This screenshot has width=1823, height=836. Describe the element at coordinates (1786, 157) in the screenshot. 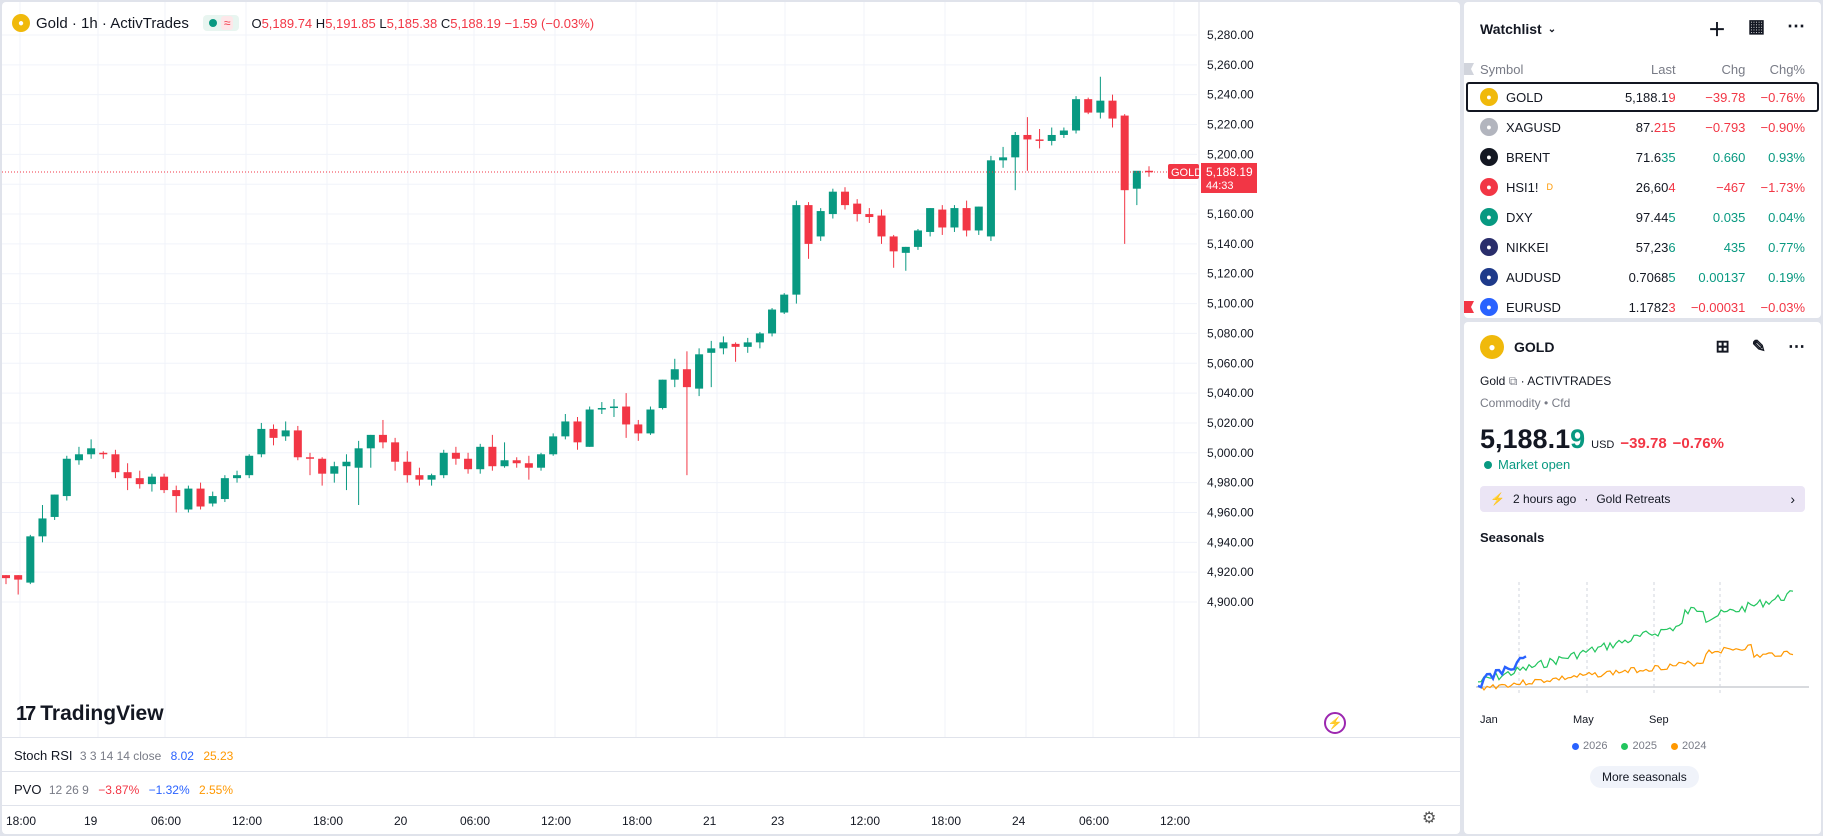

I see `row-chgp: 0.93%` at that location.